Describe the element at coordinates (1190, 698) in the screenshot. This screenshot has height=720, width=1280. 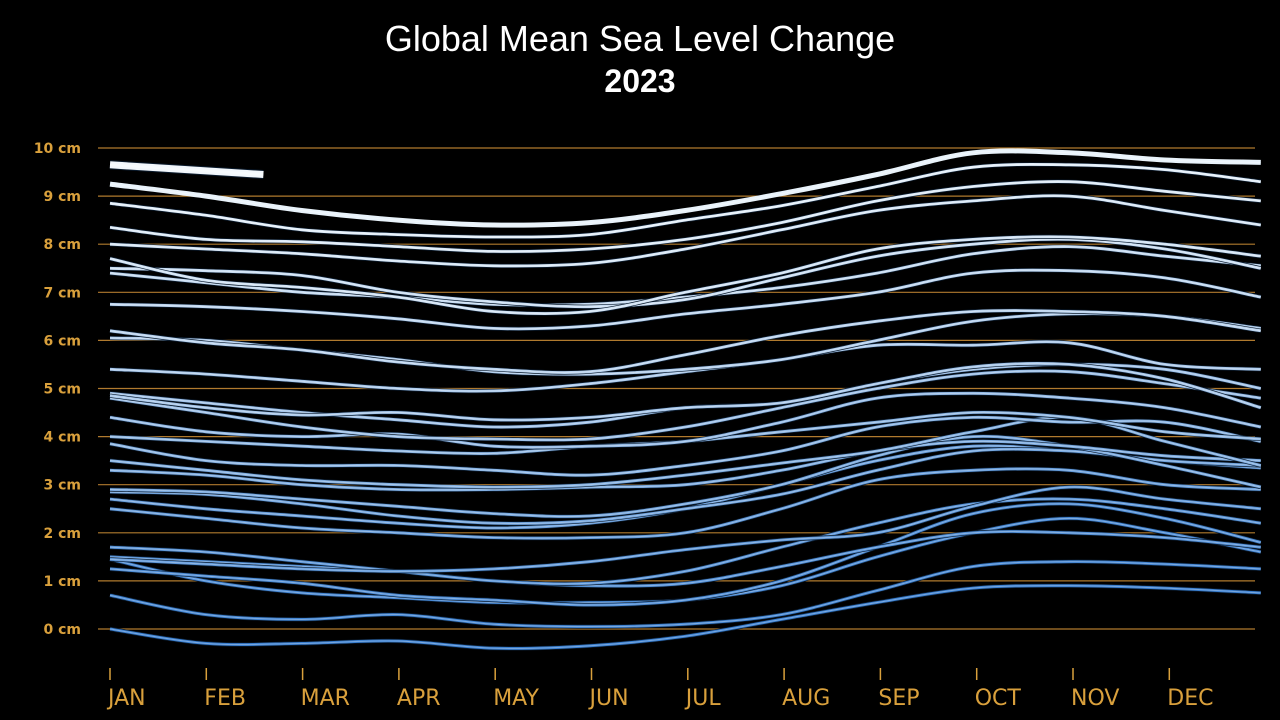
I see `x-tick-label: DEC` at that location.